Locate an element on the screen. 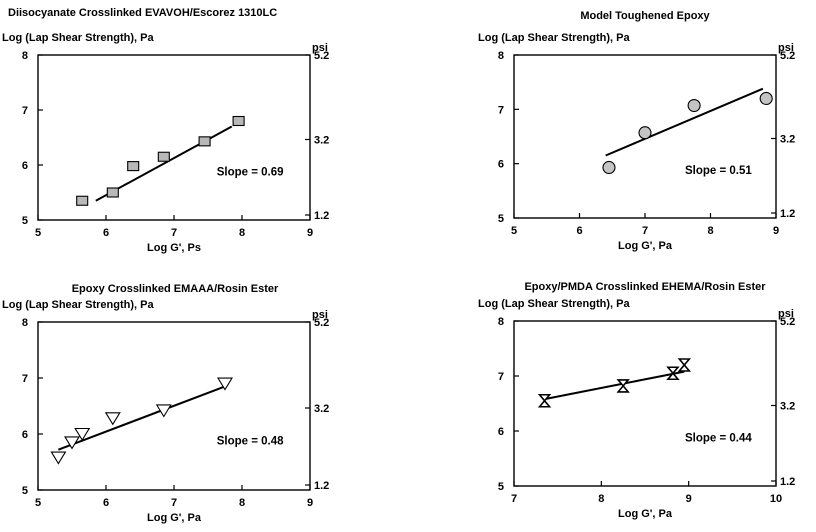 The image size is (816, 532). x-axis-label: Log G', Ps is located at coordinates (174, 248).